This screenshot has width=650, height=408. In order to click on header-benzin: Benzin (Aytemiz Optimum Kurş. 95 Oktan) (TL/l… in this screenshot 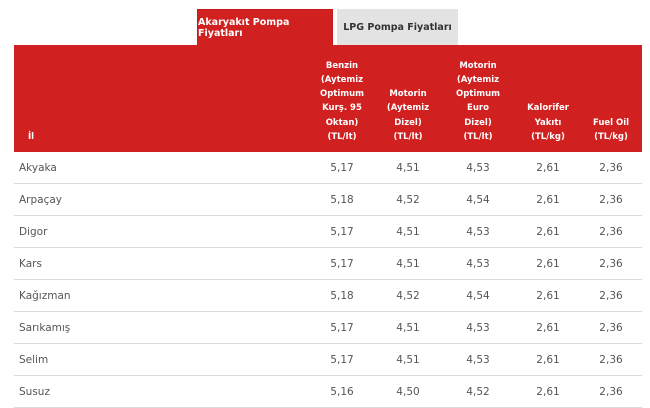, I will do `click(342, 98)`.